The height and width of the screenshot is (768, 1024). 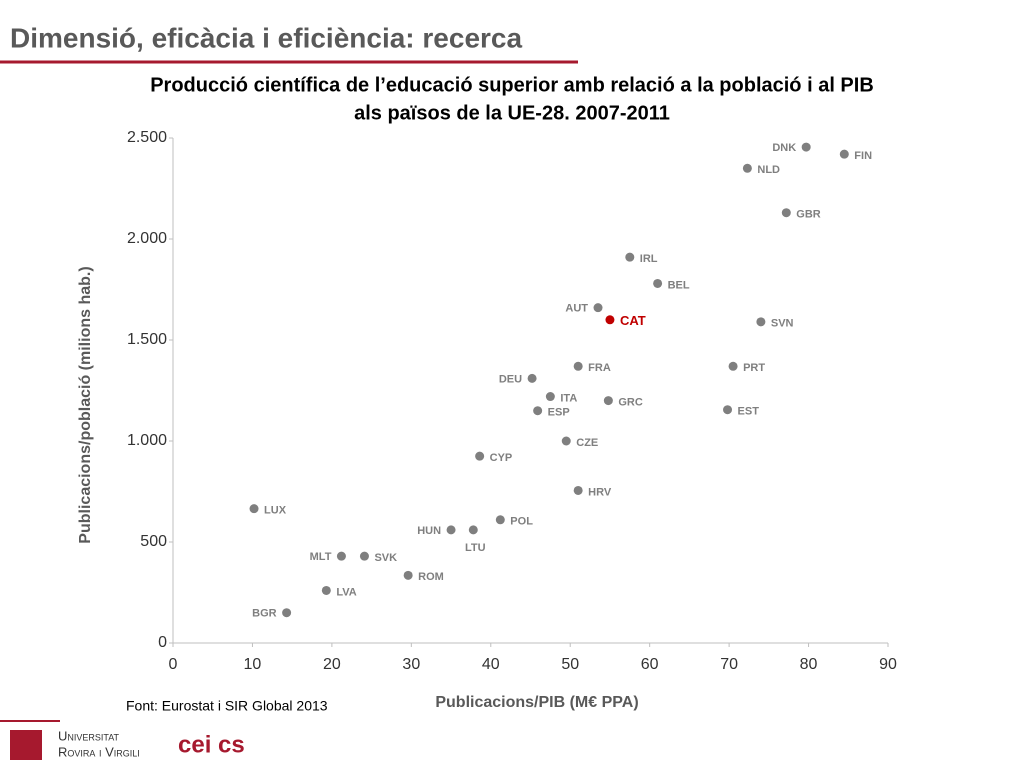 What do you see at coordinates (600, 492) in the screenshot?
I see `point-label: HRV` at bounding box center [600, 492].